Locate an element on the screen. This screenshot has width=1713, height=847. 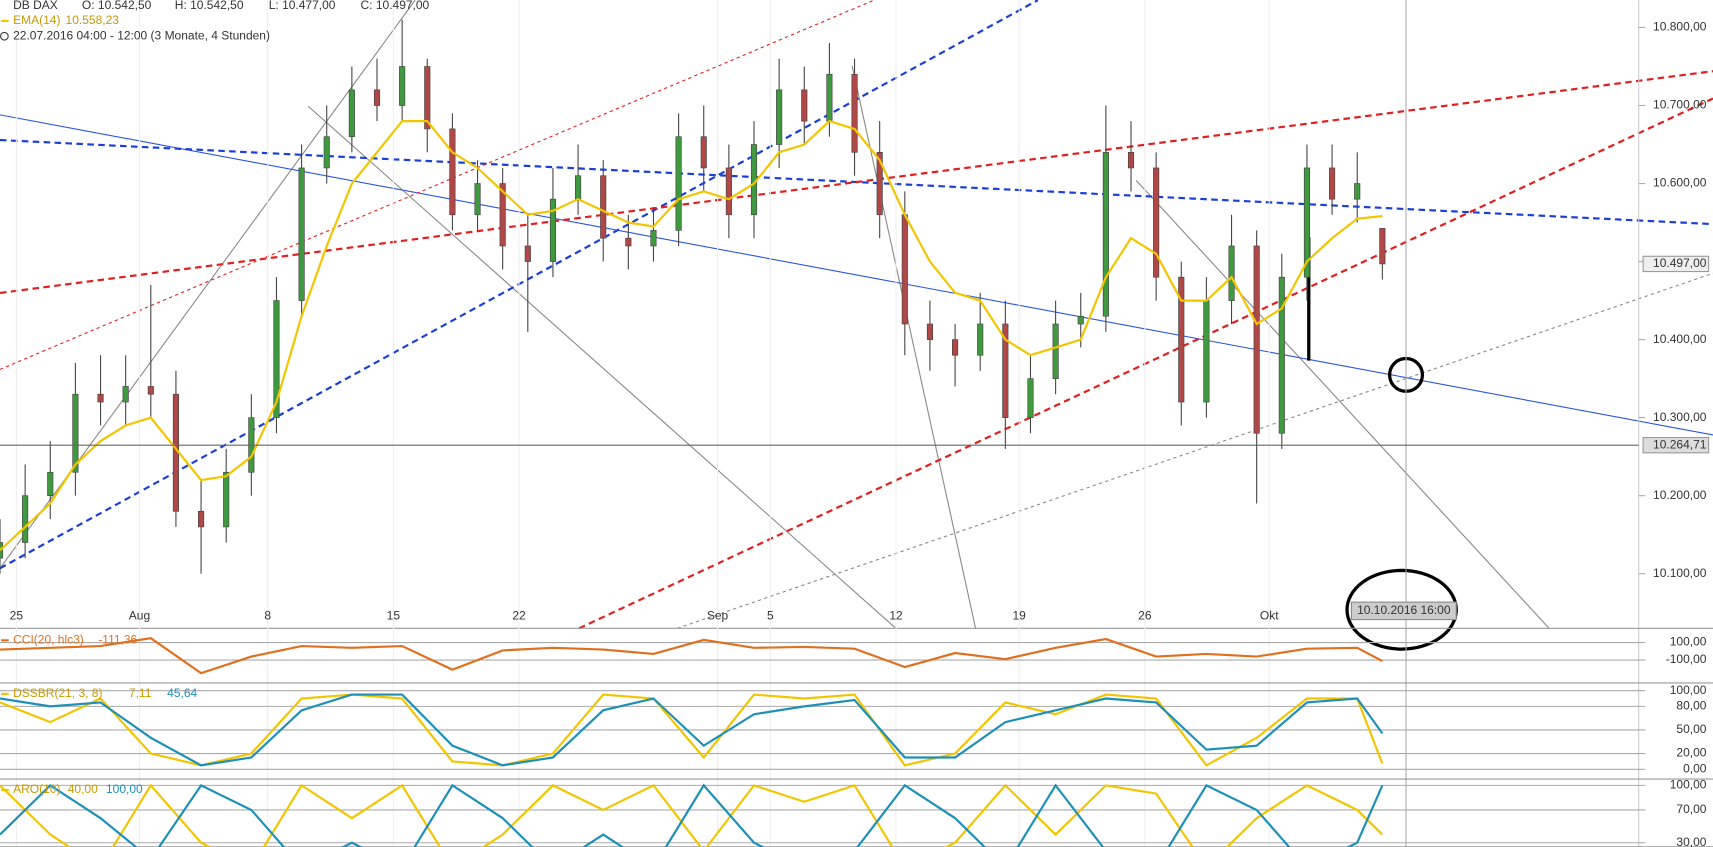
y-tick-label: 20,00 is located at coordinates (1691, 753).